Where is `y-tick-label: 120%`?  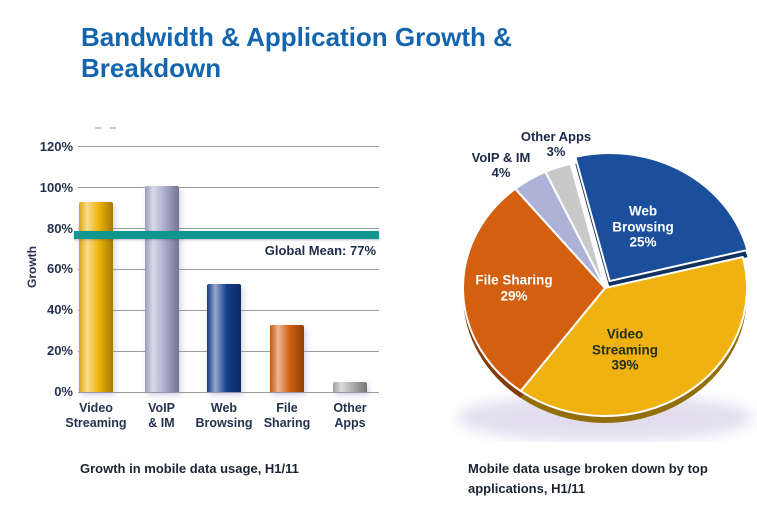 y-tick-label: 120% is located at coordinates (56, 146).